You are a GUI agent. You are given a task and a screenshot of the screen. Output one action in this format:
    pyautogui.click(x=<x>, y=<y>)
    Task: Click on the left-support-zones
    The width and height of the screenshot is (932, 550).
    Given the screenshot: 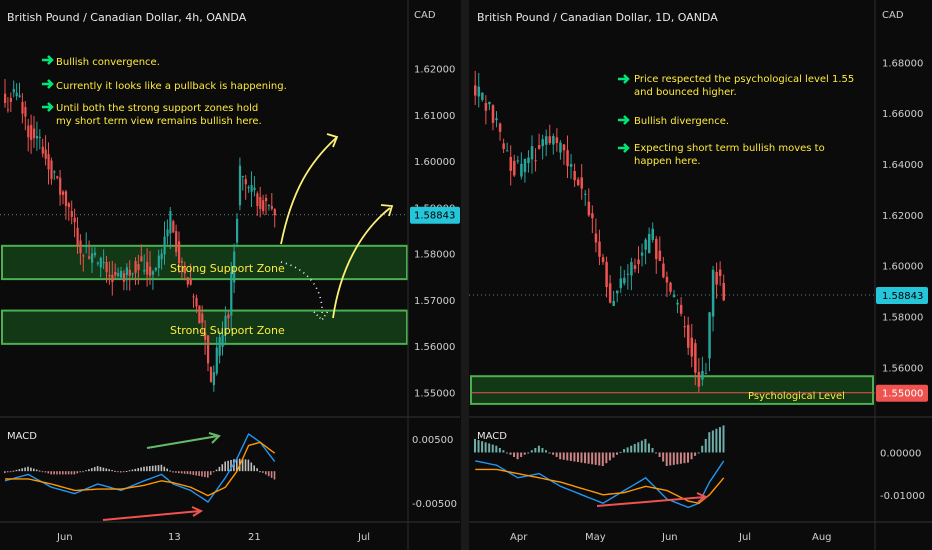 What is the action you would take?
    pyautogui.click(x=204, y=294)
    